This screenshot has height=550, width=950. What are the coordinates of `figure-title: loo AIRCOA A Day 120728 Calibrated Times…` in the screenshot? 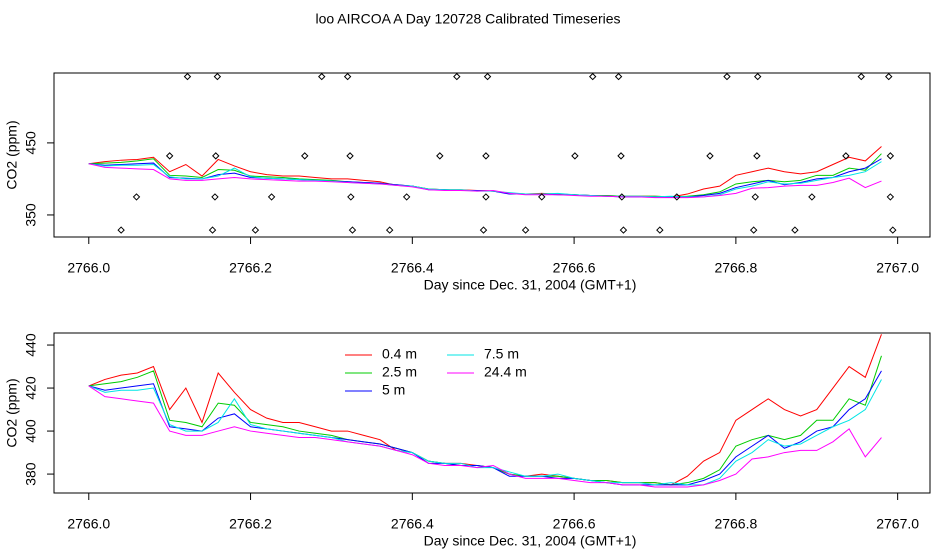 It's located at (467, 19).